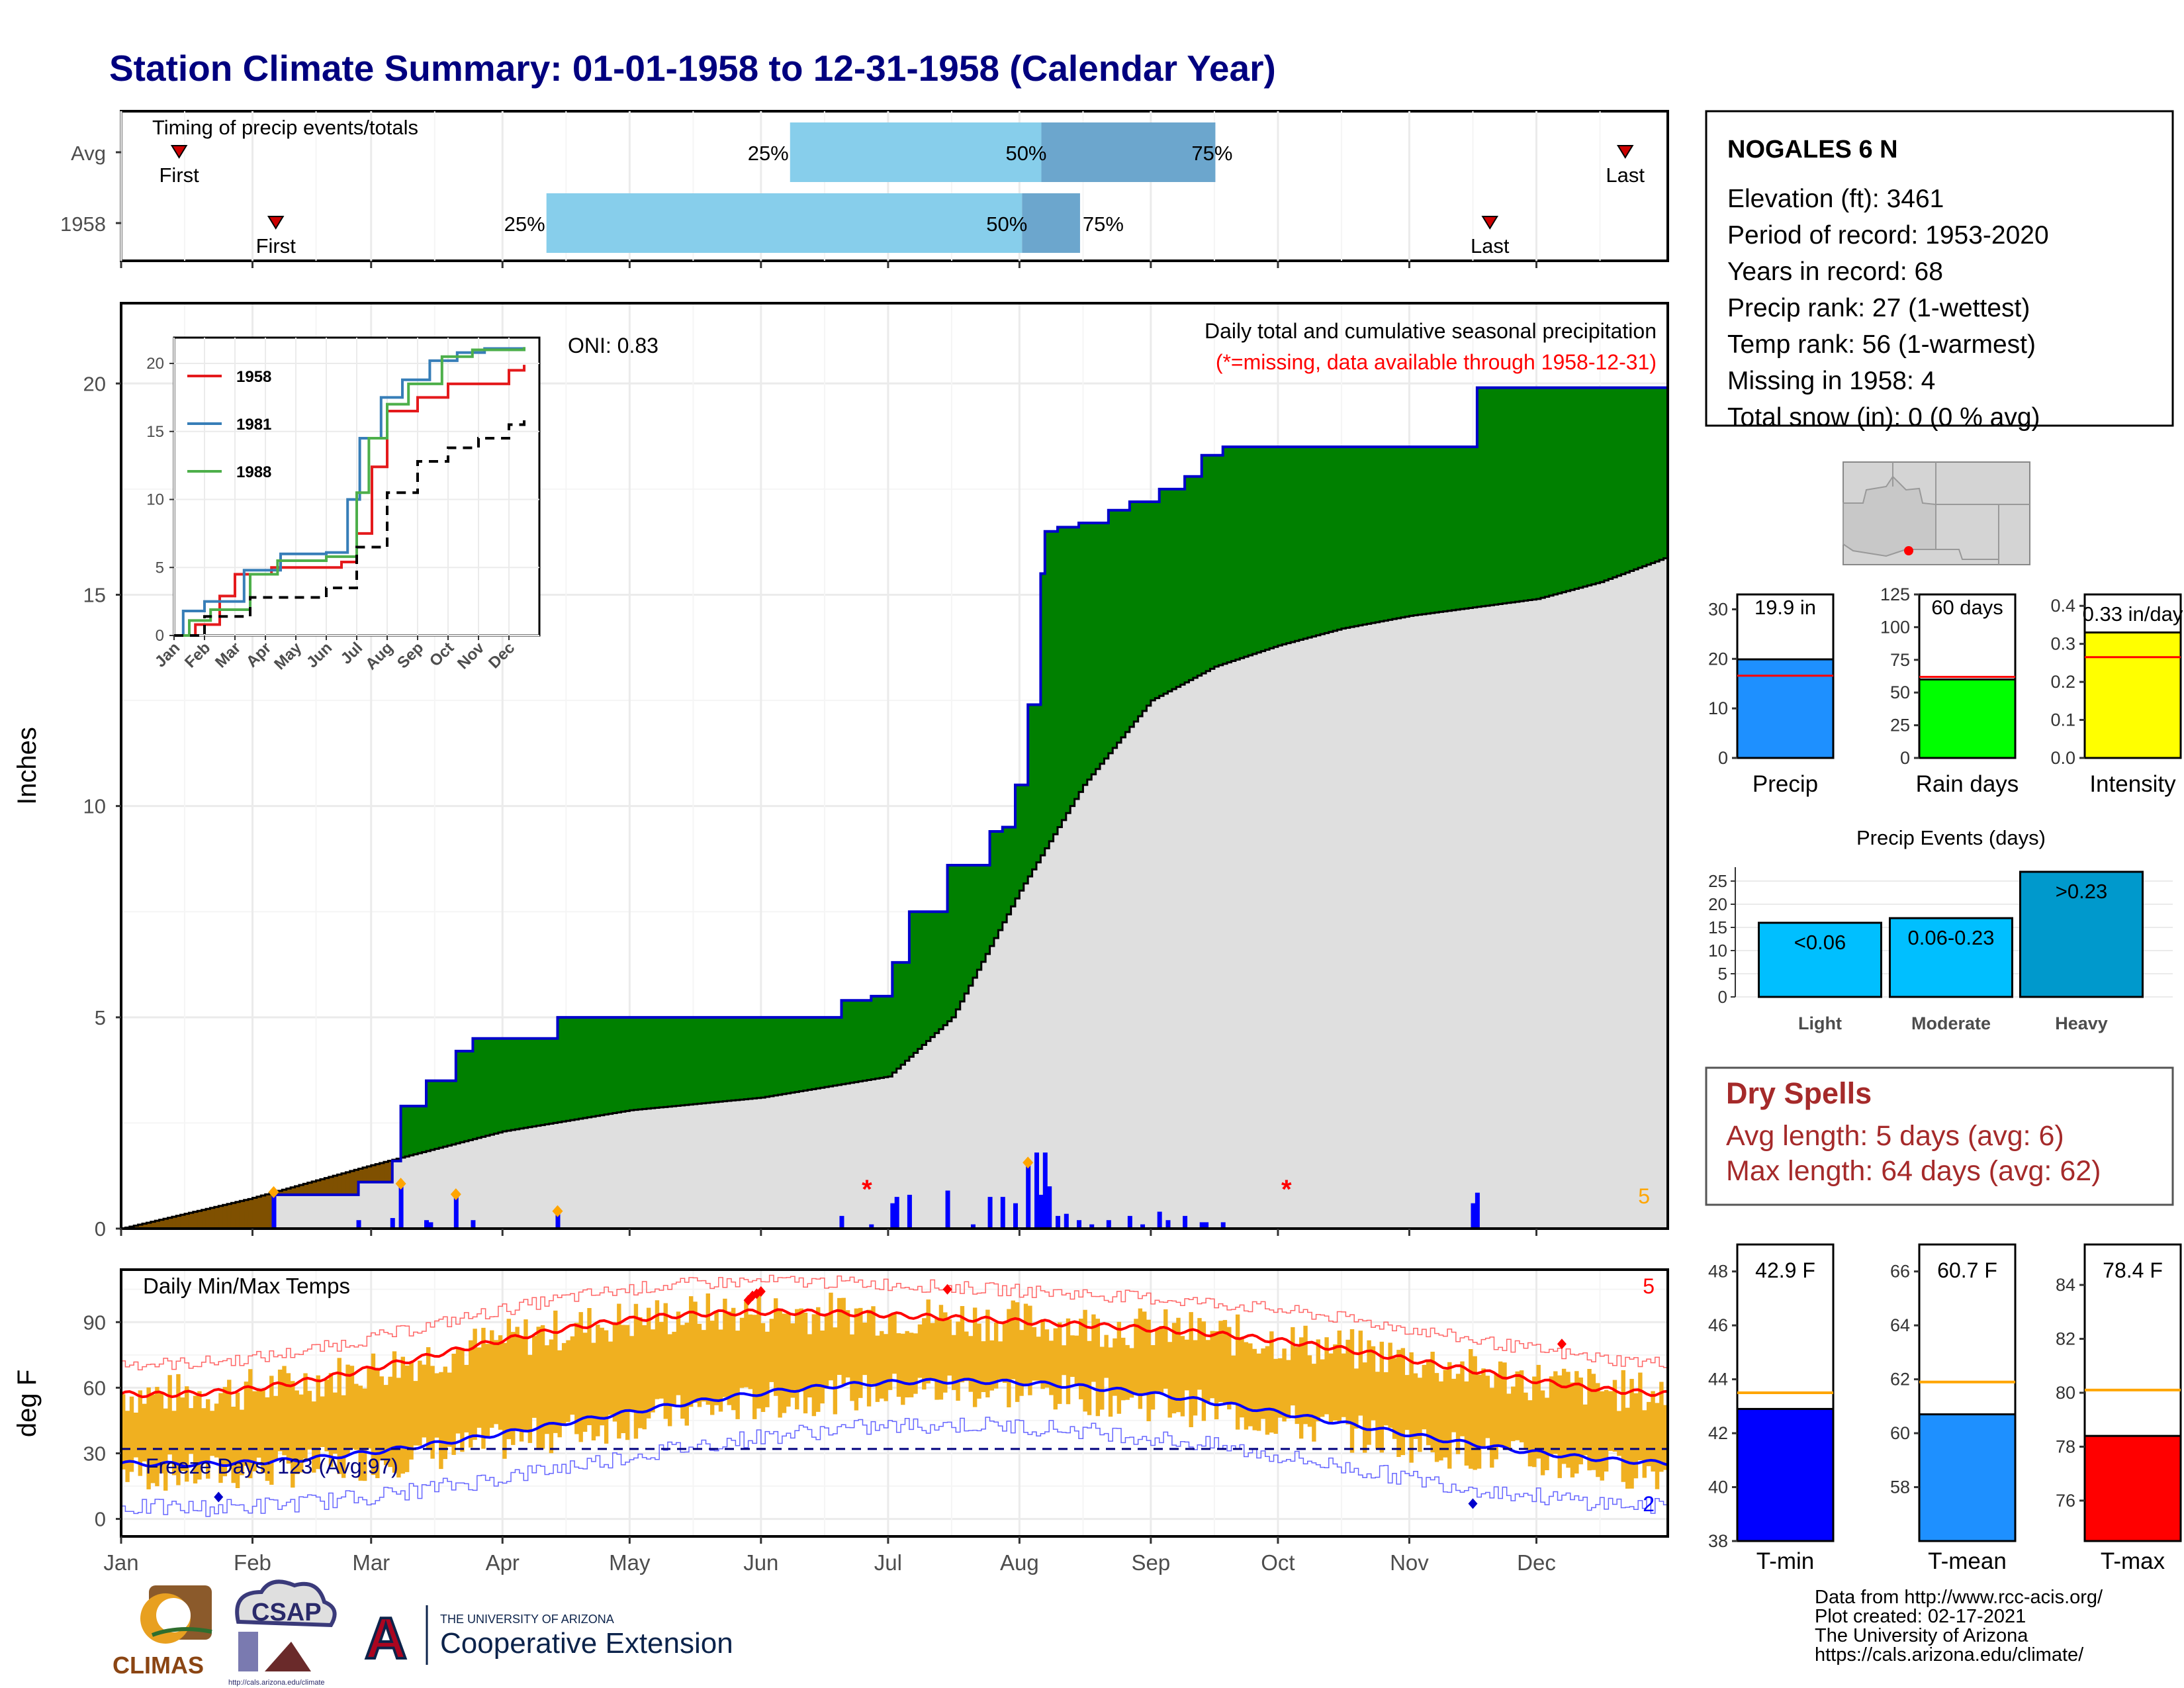 The height and width of the screenshot is (1688, 2184). What do you see at coordinates (2062, 682) in the screenshot?
I see `mini-bar-tick-label: 0.2` at bounding box center [2062, 682].